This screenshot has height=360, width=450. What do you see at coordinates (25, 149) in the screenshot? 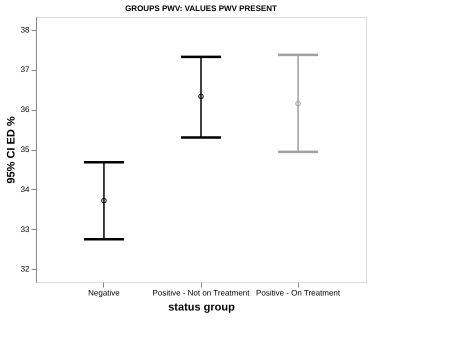
I see `y-tick-label: 35` at bounding box center [25, 149].